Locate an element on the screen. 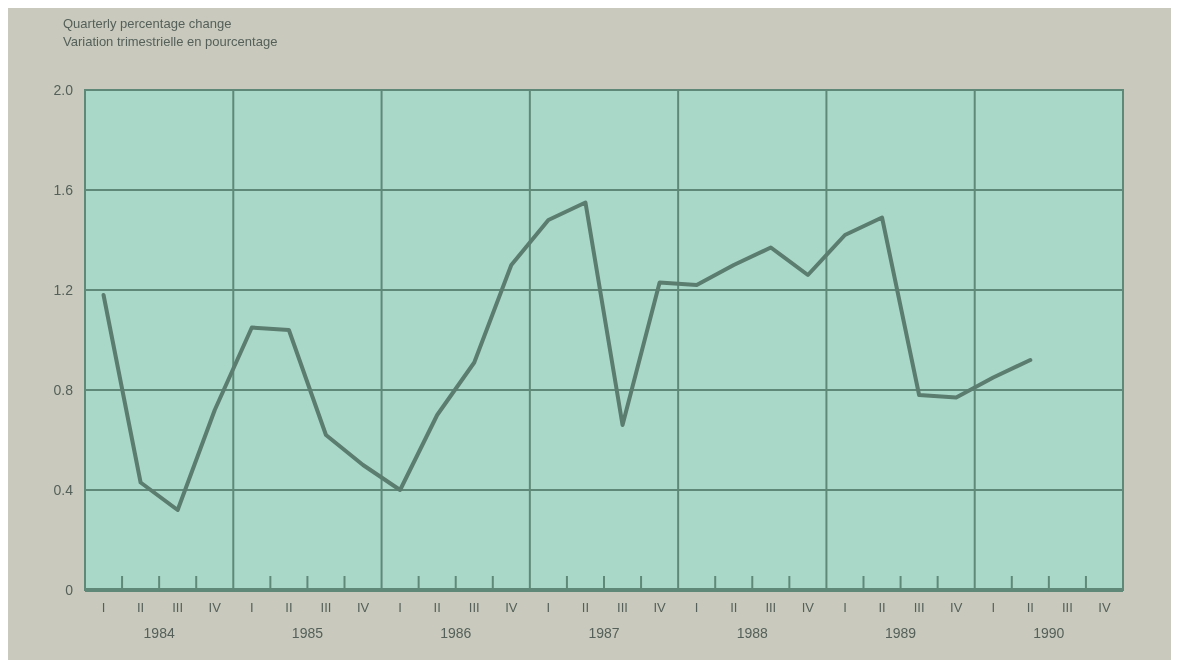 This screenshot has height=668, width=1179. text: 1990 is located at coordinates (1049, 633).